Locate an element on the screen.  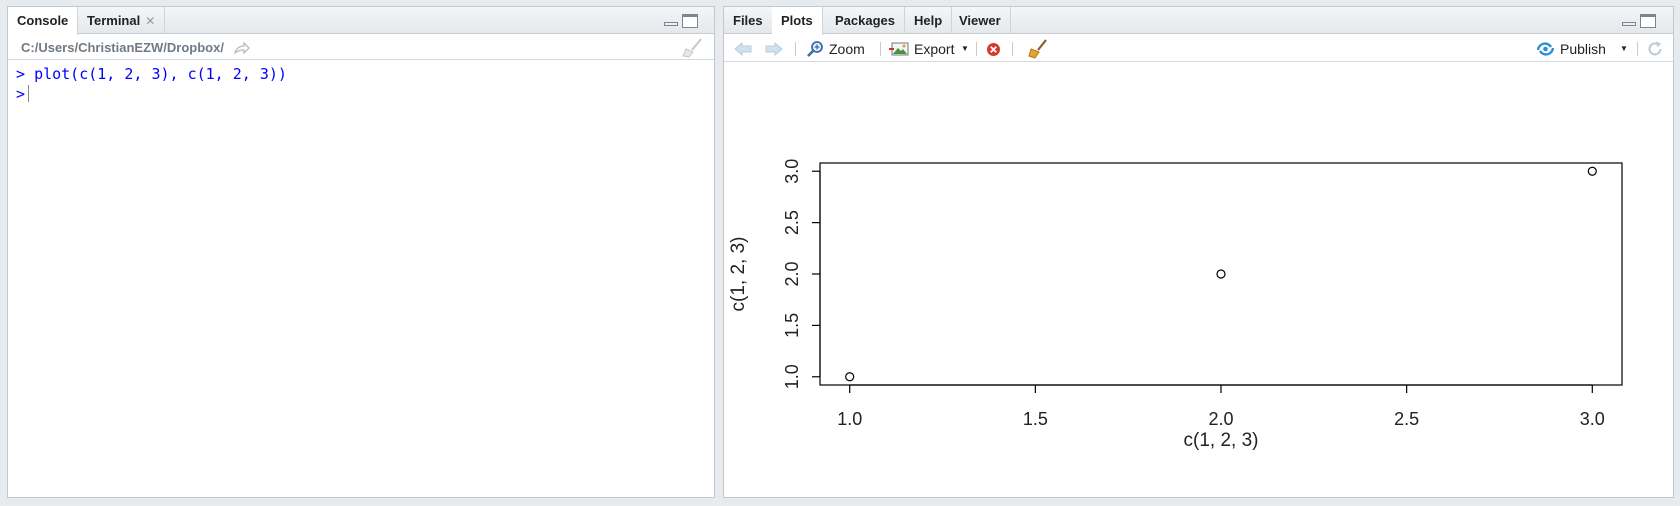
x-tick-label: 1.0 is located at coordinates (849, 419).